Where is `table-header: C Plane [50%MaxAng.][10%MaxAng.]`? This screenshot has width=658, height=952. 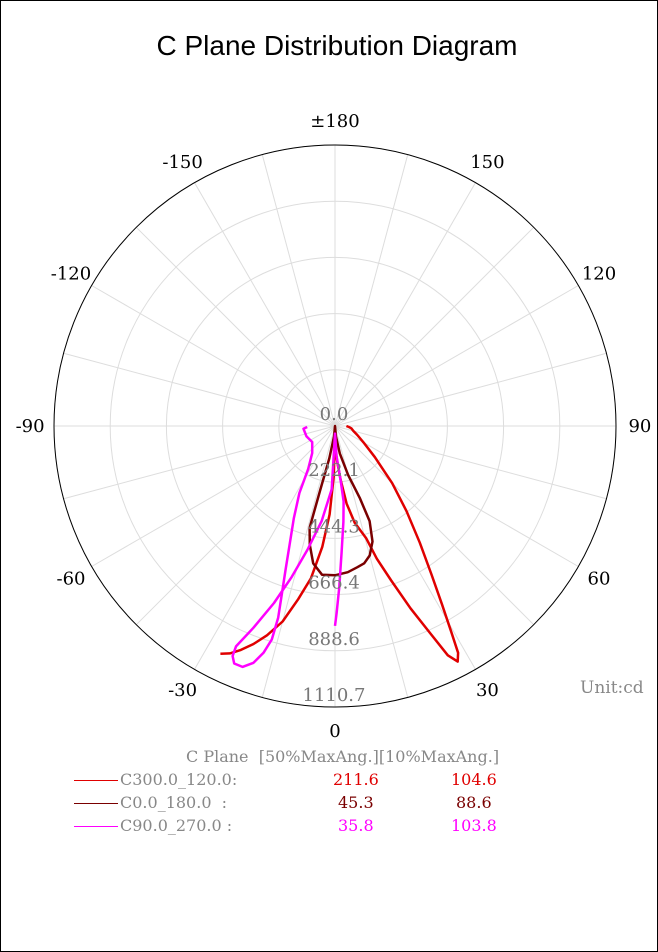
table-header: C Plane [50%MaxAng.][10%MaxAng.] is located at coordinates (343, 756).